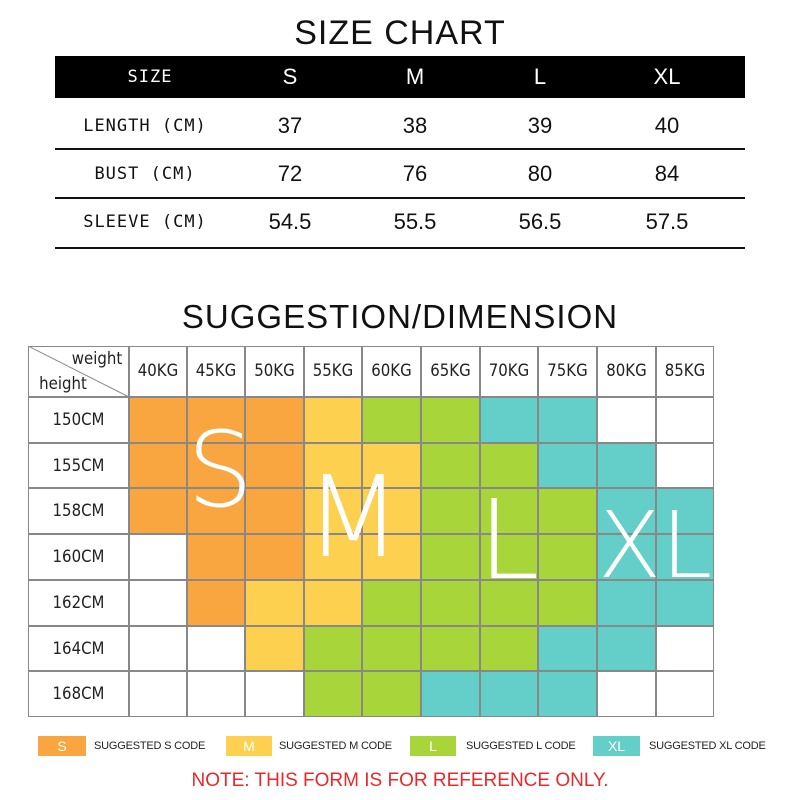 This screenshot has height=800, width=800. Describe the element at coordinates (63, 384) in the screenshot. I see `corner-height-label: height` at that location.